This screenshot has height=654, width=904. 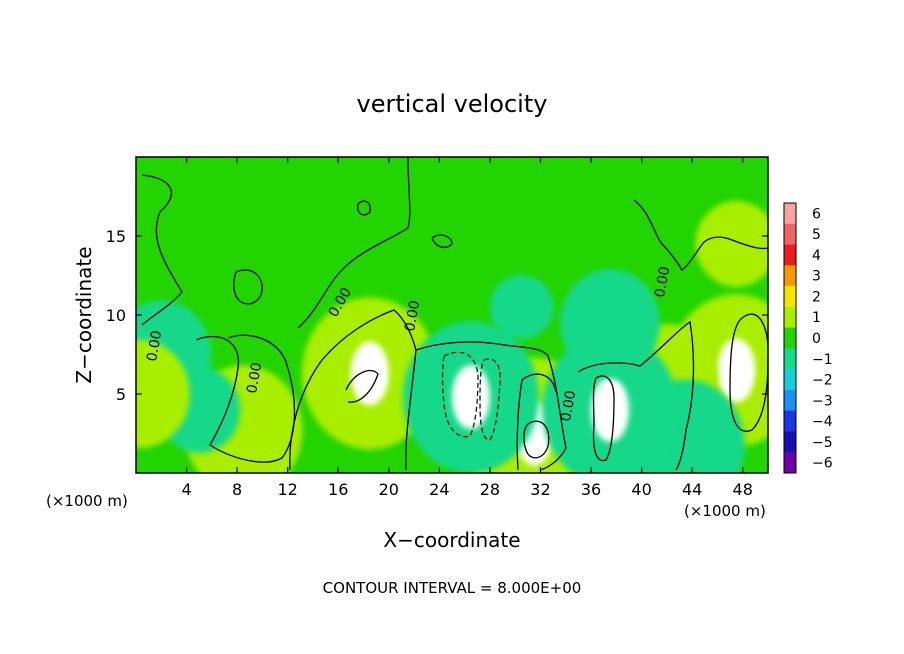 I want to click on colorbar-label: −1, so click(x=822, y=360).